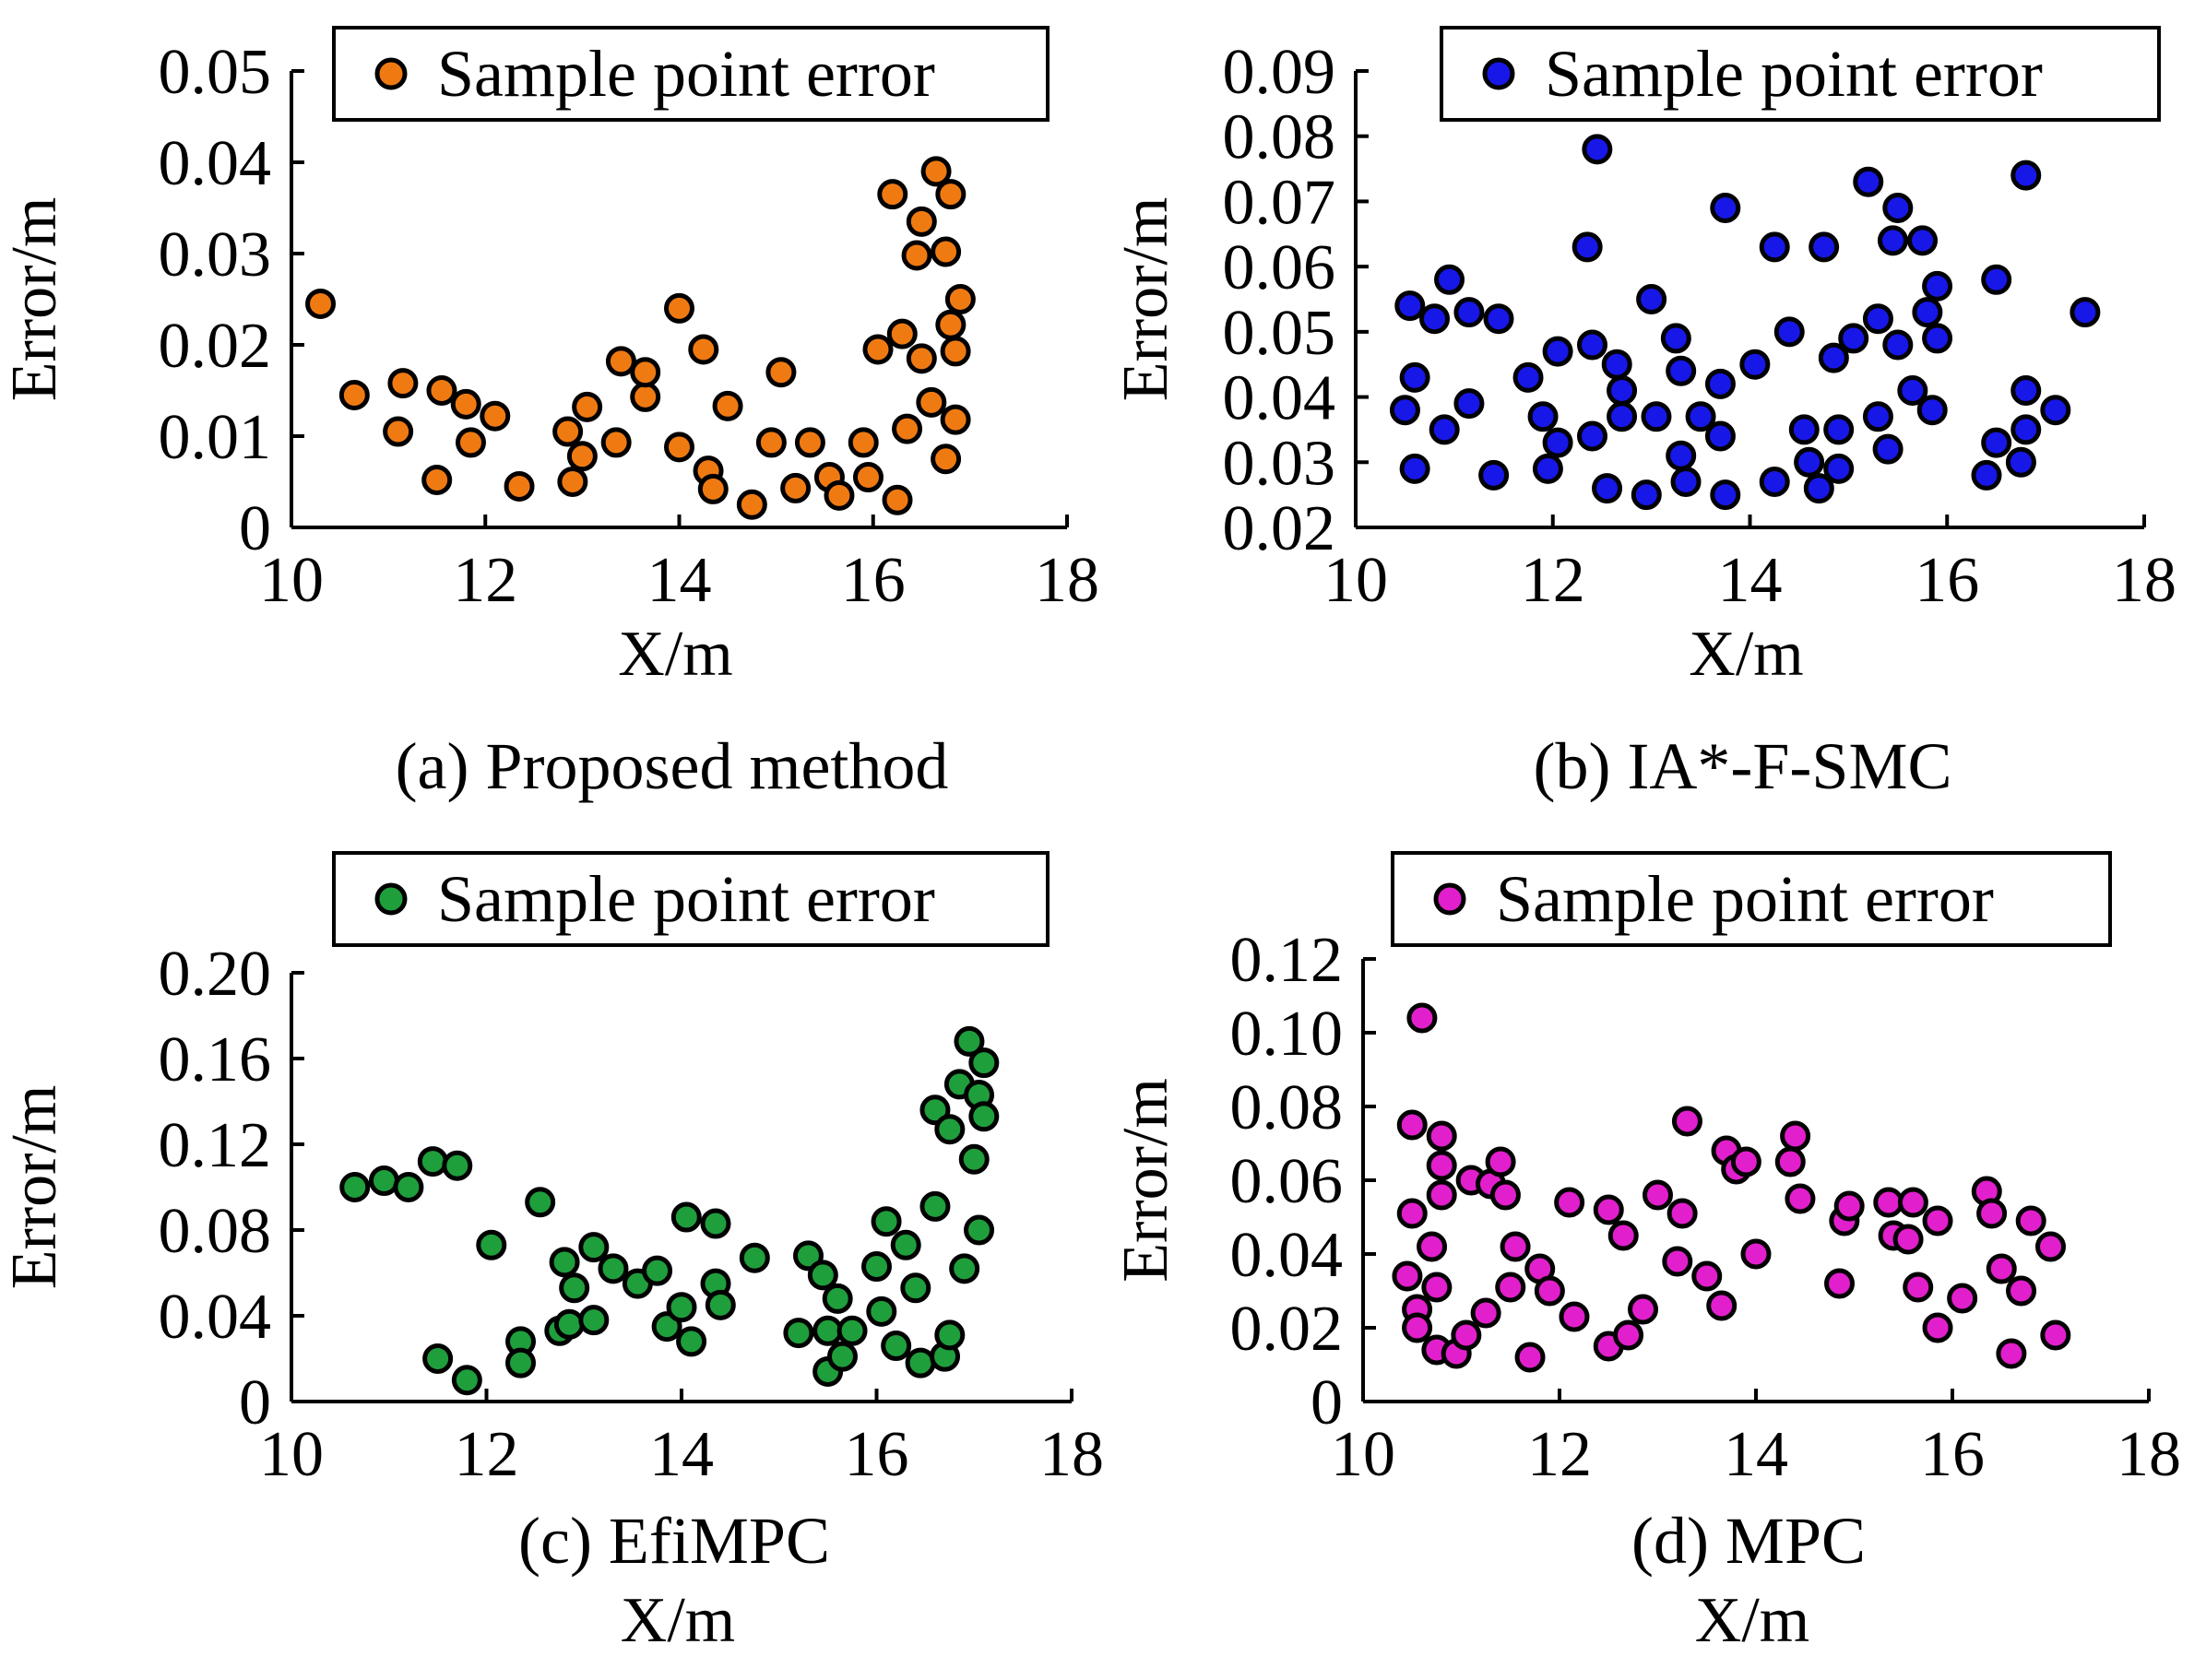 Image resolution: width=2206 pixels, height=1680 pixels. Describe the element at coordinates (674, 1541) in the screenshot. I see `panel-caption: (c) EfiMPC` at that location.